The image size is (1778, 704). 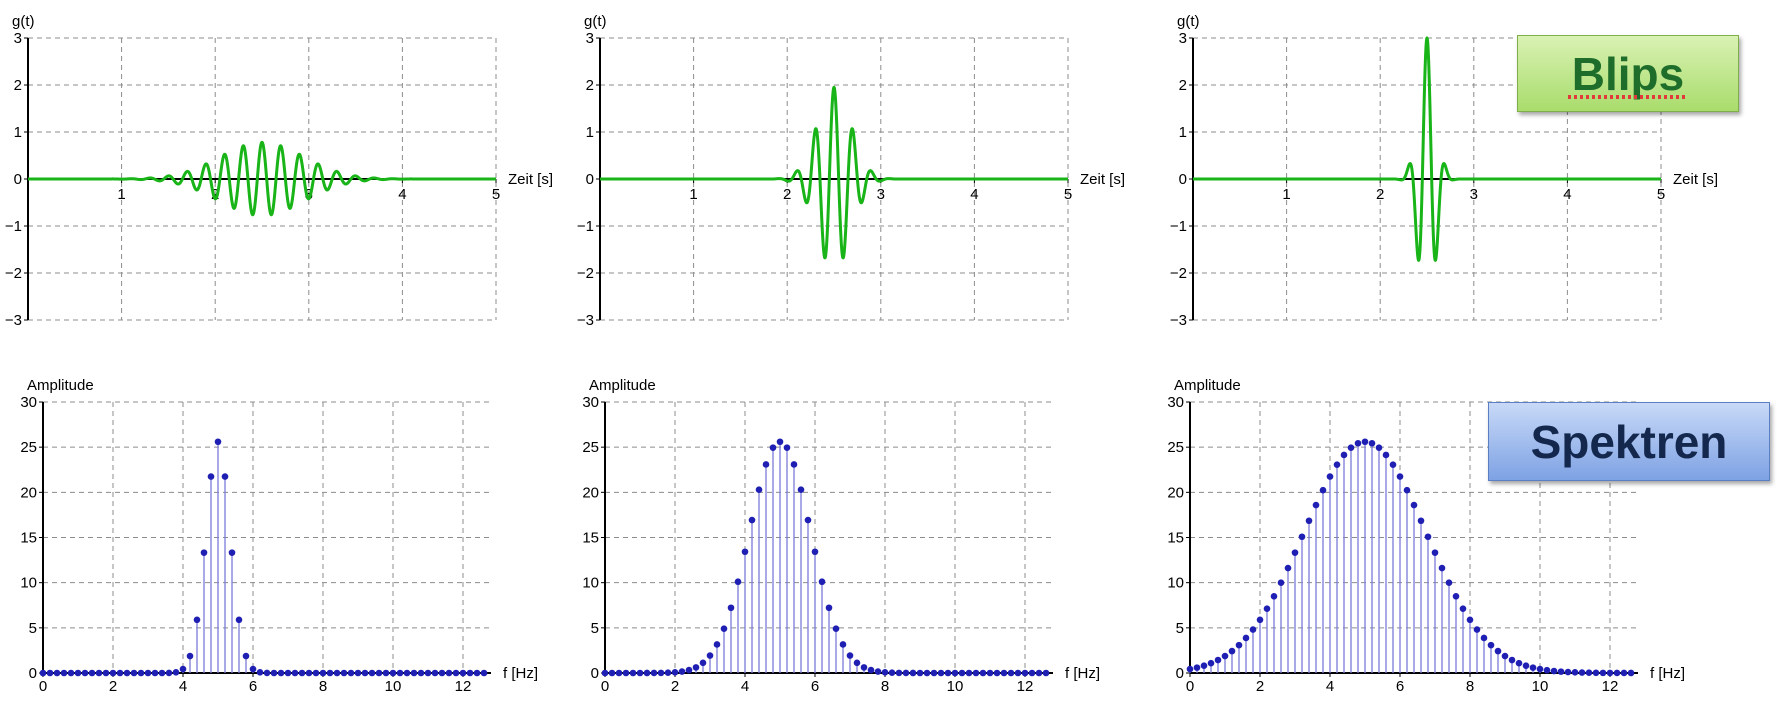 What do you see at coordinates (530, 179) in the screenshot?
I see `x-axis-label: Zeit [s]` at bounding box center [530, 179].